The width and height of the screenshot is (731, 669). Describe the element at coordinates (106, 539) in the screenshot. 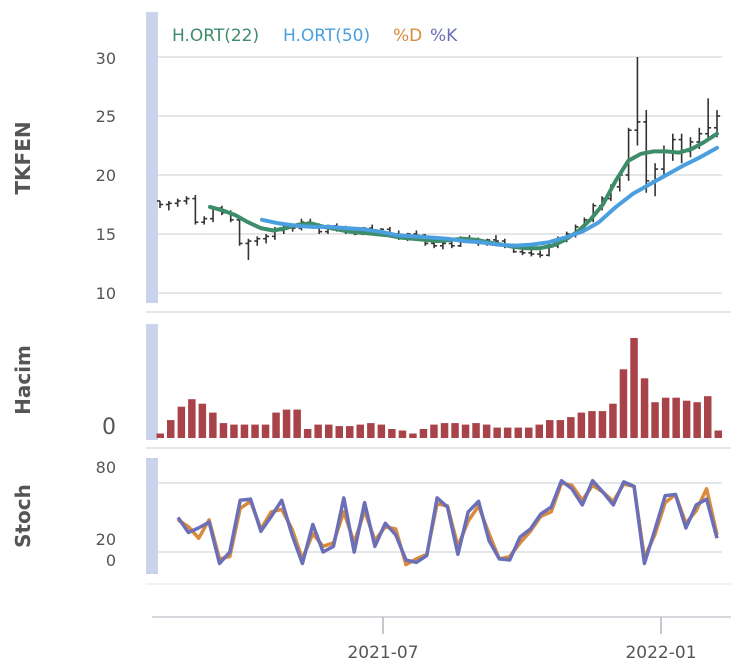

I see `stoch-tick-label: 20` at that location.